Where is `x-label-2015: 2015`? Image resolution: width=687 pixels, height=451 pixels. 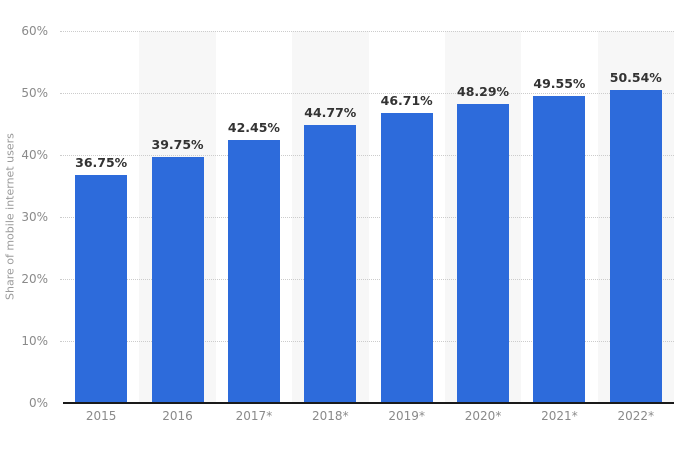 x-label-2015: 2015 is located at coordinates (101, 416).